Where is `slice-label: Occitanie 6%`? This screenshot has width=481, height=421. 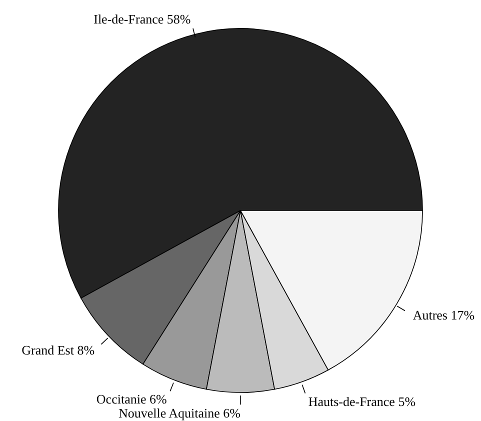 slice-label: Occitanie 6% is located at coordinates (131, 399).